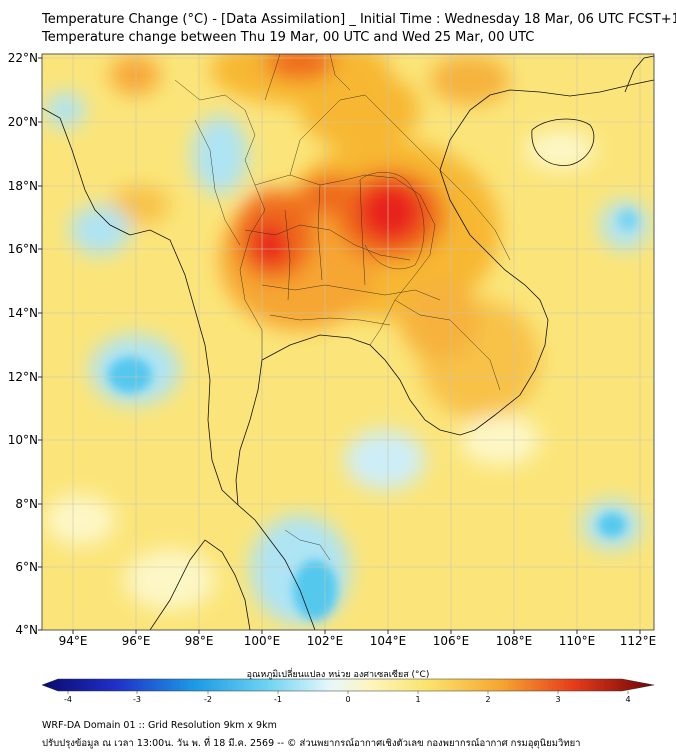 This screenshot has height=756, width=676. Describe the element at coordinates (23, 440) in the screenshot. I see `lat-label: 10°N` at that location.